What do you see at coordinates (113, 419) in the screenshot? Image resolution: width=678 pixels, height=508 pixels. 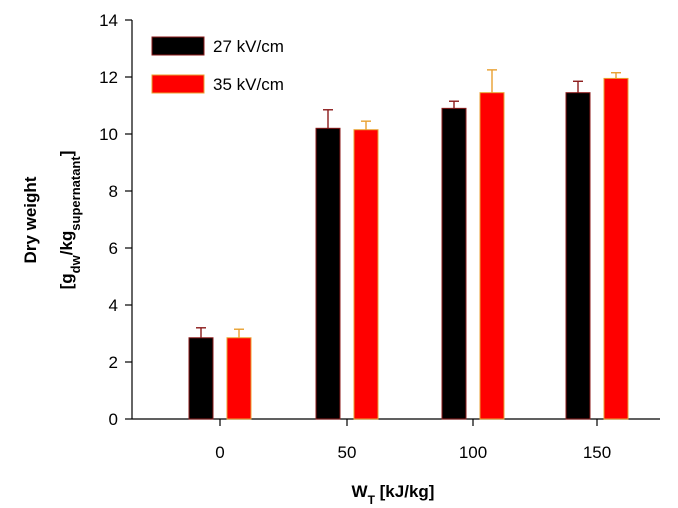 I see `y-tick-label: 0` at bounding box center [113, 419].